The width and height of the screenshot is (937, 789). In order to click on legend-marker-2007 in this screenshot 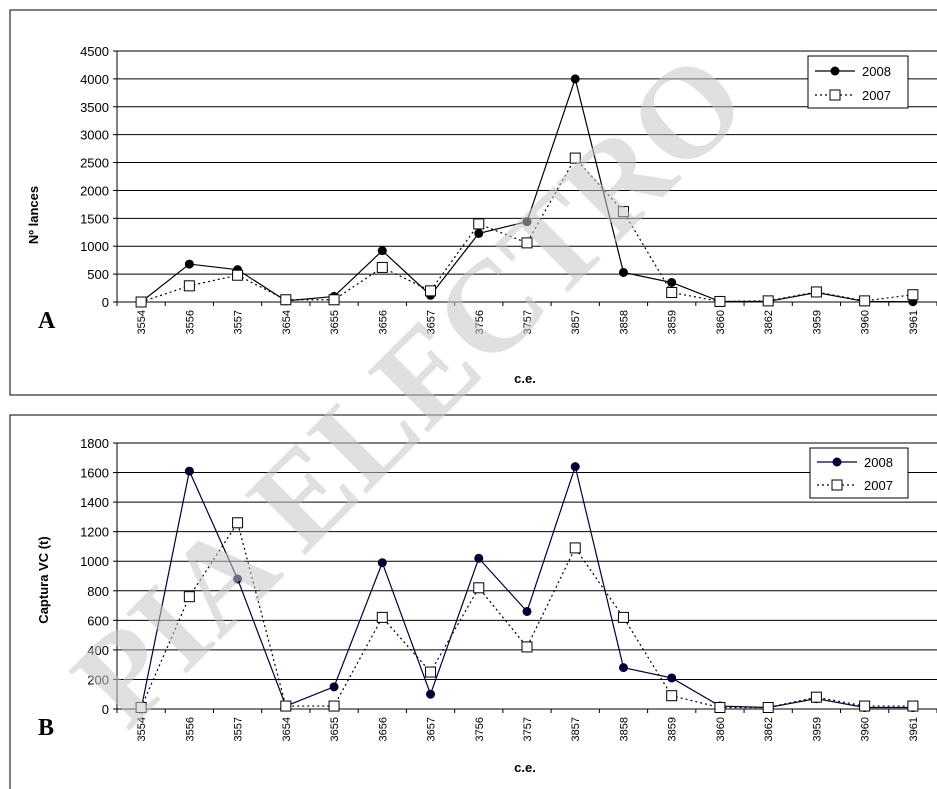, I will do `click(835, 95)`.